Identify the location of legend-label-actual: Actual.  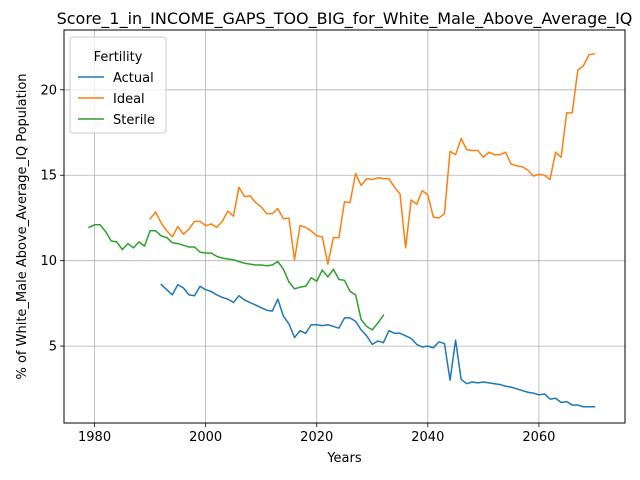
(133, 78).